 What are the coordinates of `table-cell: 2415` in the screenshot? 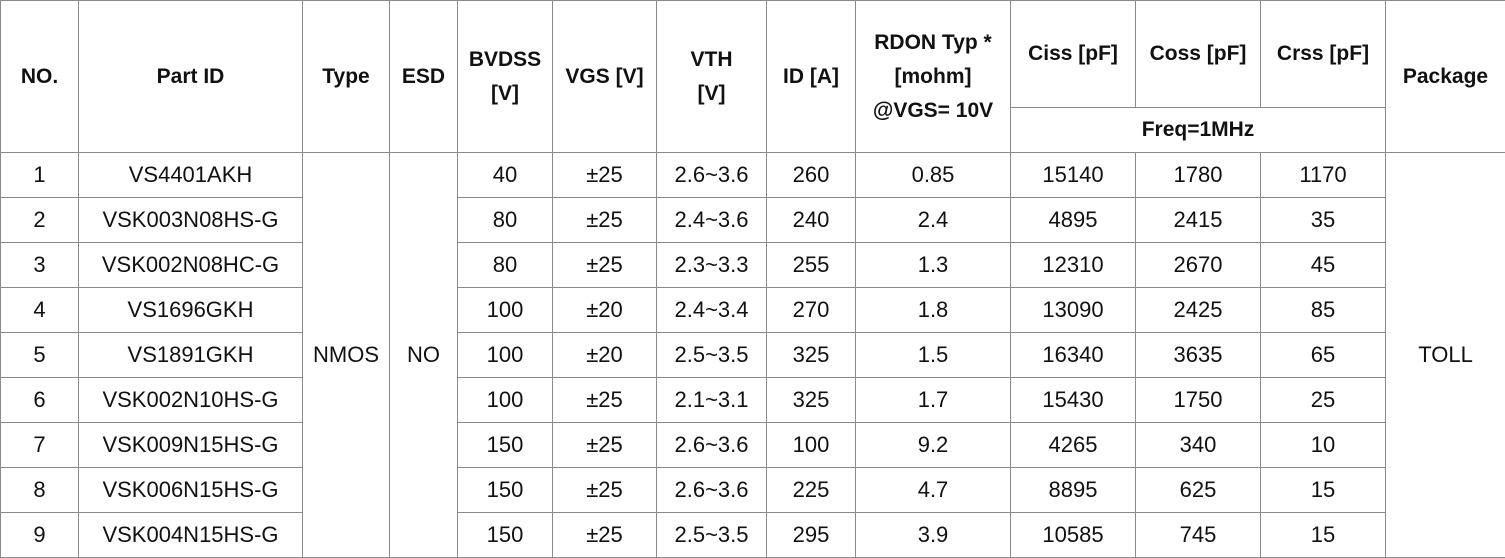 It's located at (1198, 220).